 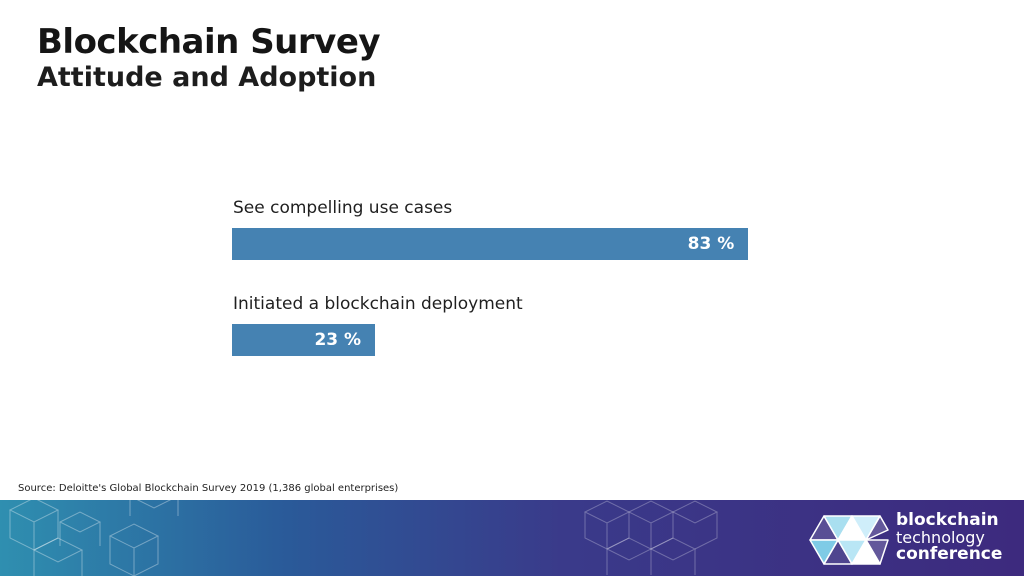 I want to click on bar-value-label: 83 %, so click(x=711, y=244).